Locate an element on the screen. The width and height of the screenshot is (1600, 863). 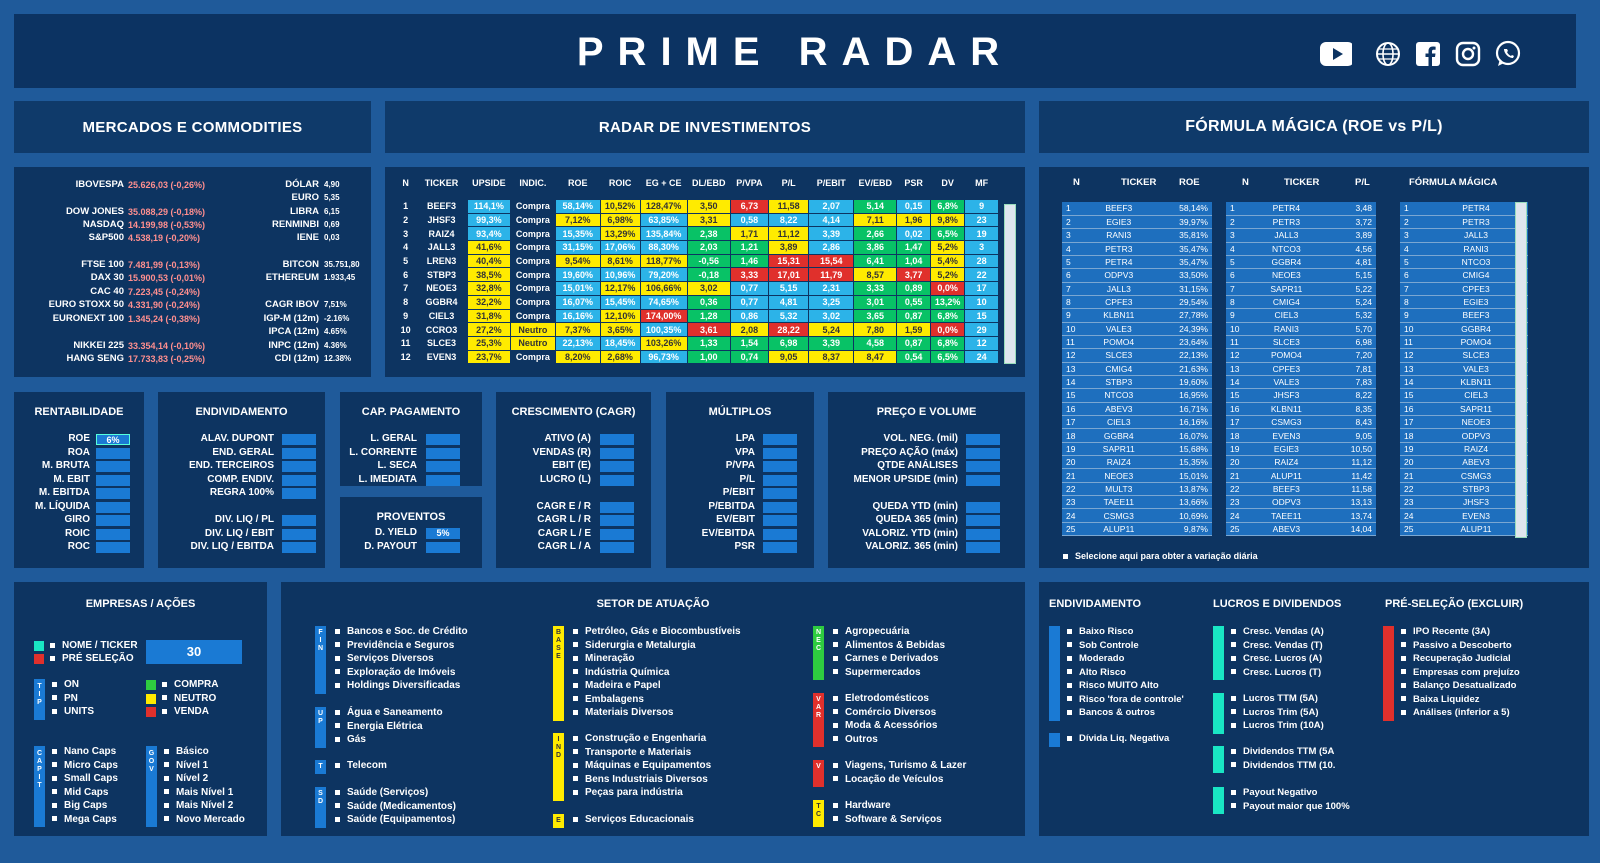
instagram-icon is located at coordinates (1468, 54).